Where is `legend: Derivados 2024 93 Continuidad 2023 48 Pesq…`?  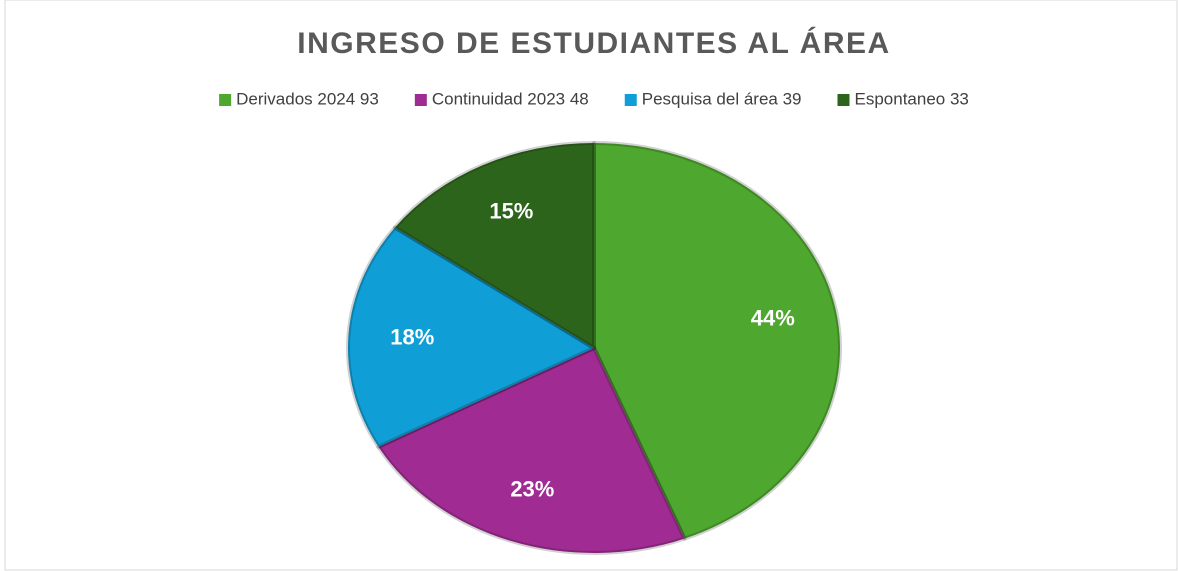
legend: Derivados 2024 93 Continuidad 2023 48 Pesq… is located at coordinates (594, 98).